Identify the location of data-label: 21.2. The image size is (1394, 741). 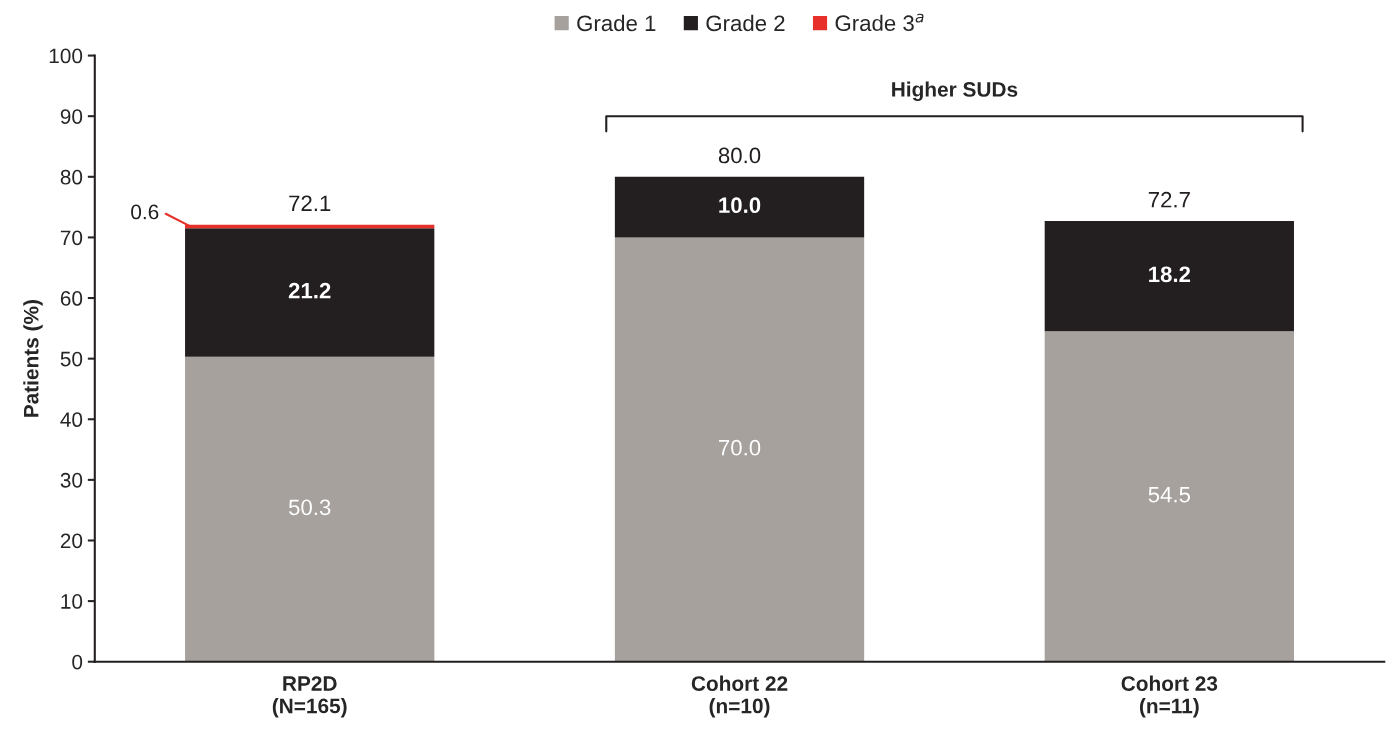
(309, 290).